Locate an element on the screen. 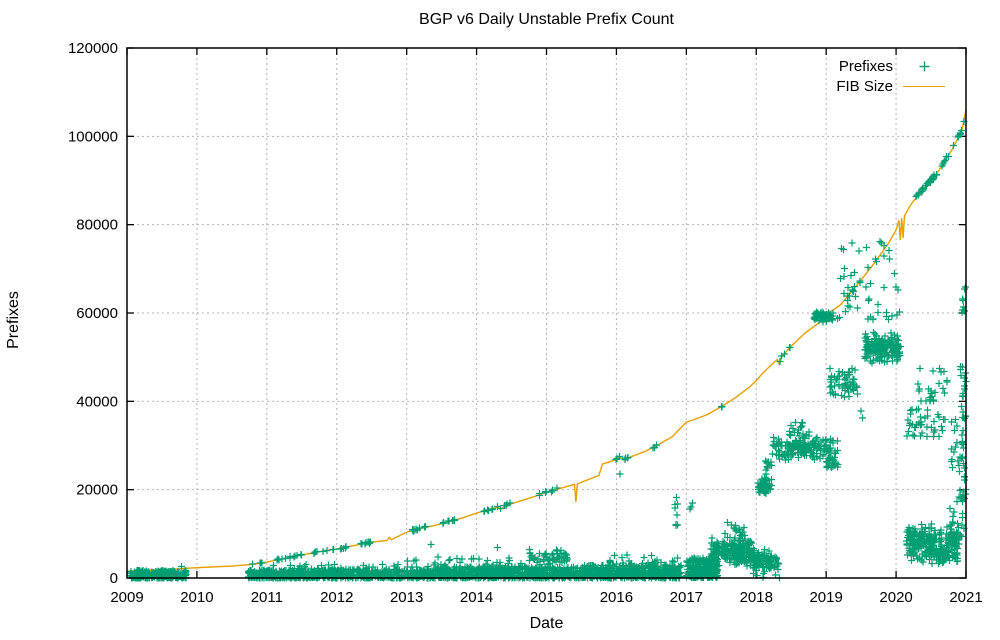  legend-row-prefixes: Prefixes is located at coordinates (862, 66).